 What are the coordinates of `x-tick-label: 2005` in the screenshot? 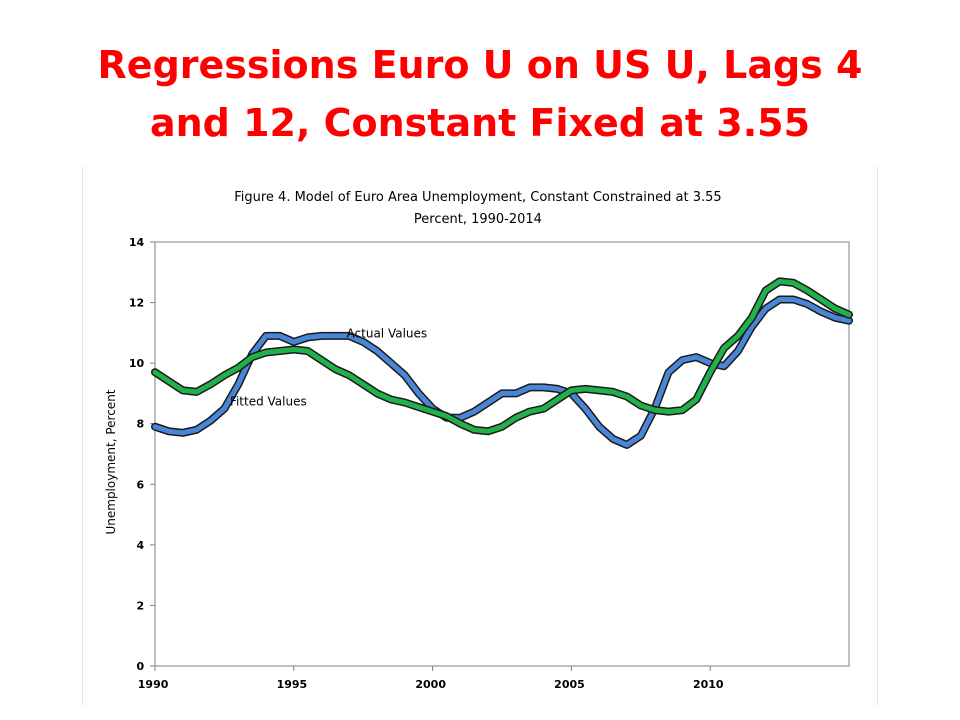 It's located at (571, 684).